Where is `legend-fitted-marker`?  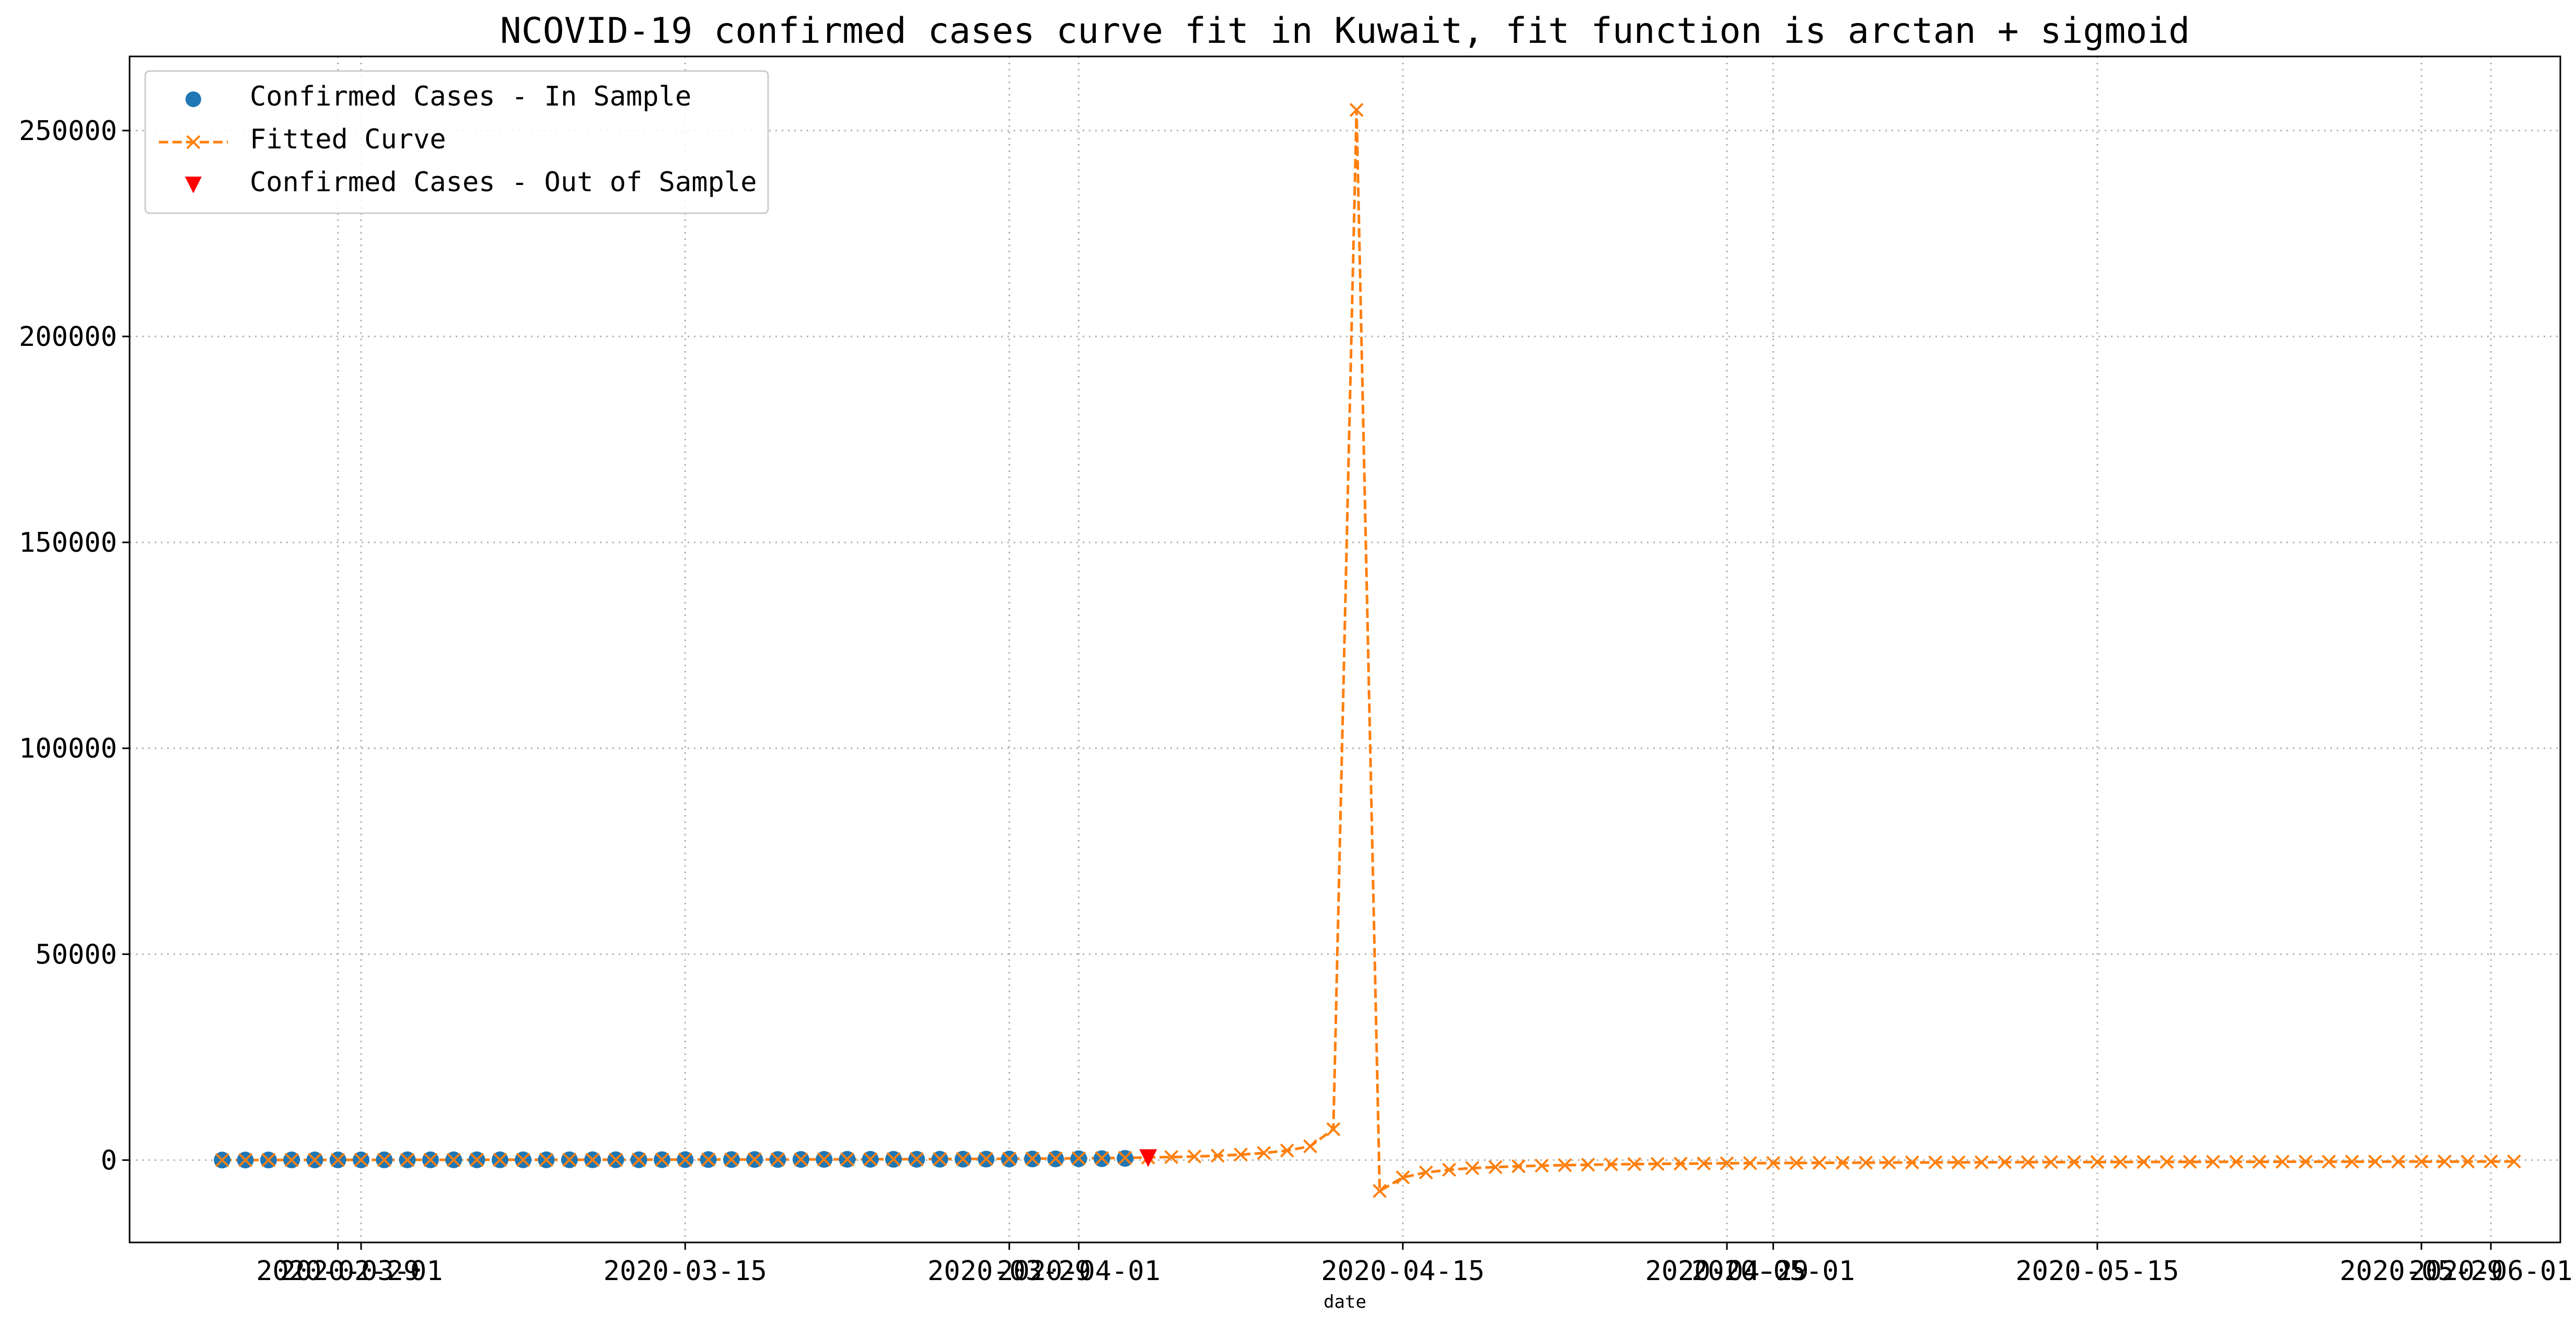 legend-fitted-marker is located at coordinates (193, 142).